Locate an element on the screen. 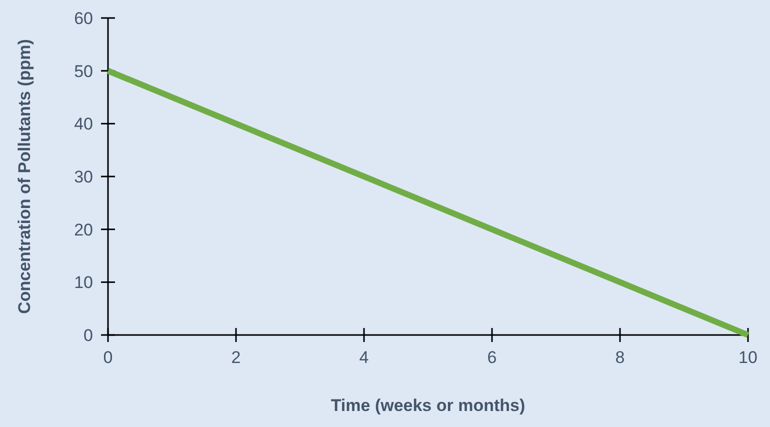 This screenshot has width=770, height=427. x-tick-label: 6 is located at coordinates (492, 357).